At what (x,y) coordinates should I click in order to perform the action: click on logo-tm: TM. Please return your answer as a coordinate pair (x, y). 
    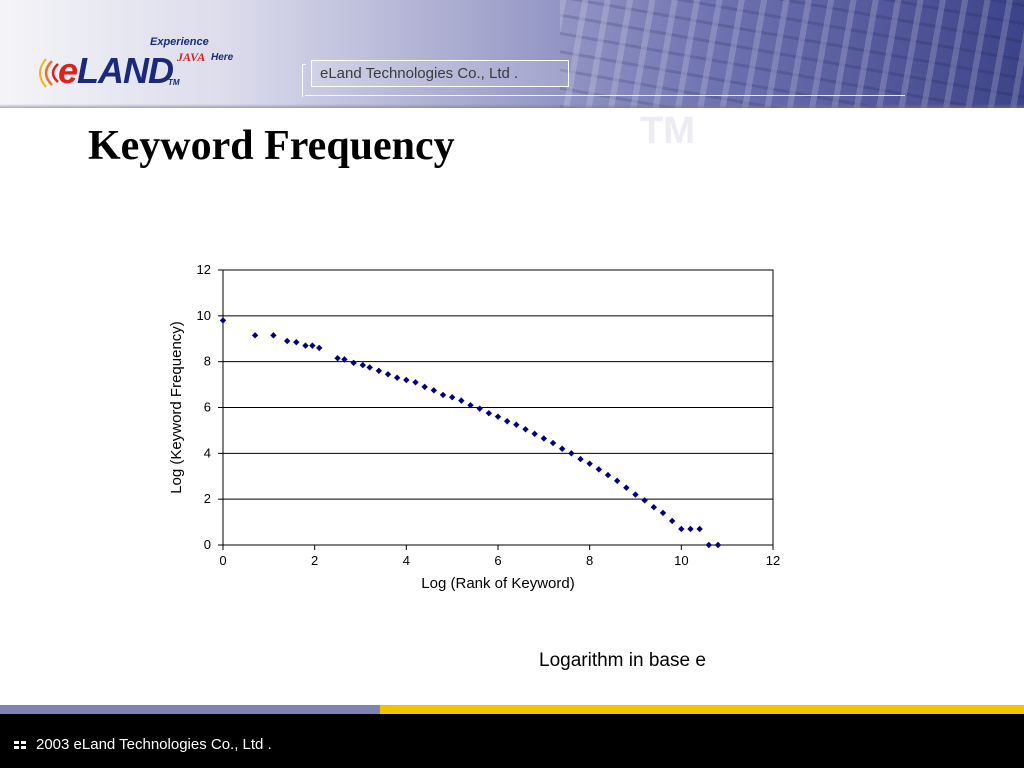
    Looking at the image, I should click on (174, 82).